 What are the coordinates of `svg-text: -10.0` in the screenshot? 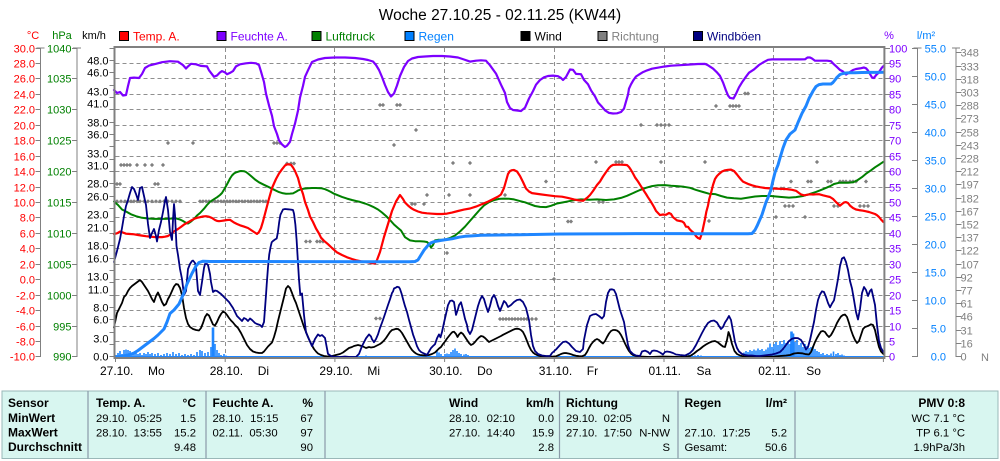 It's located at (22, 358).